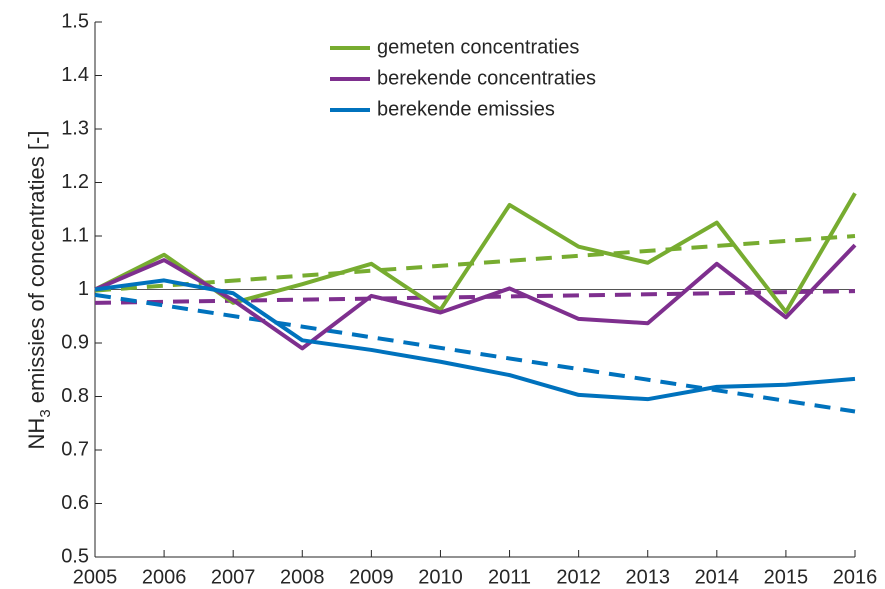 The image size is (885, 589). I want to click on y-tick-label: 0.7, so click(75, 449).